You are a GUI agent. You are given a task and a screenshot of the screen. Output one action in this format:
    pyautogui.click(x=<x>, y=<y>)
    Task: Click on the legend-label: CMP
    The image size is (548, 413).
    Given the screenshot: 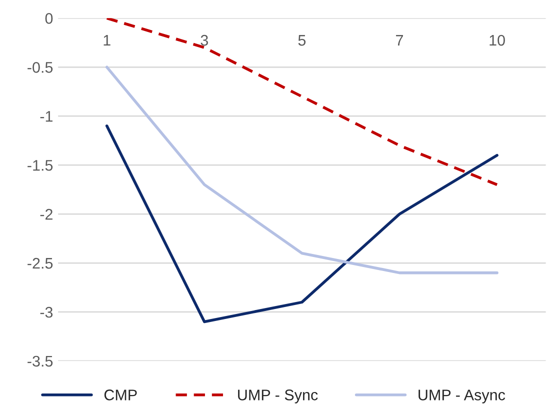 What is the action you would take?
    pyautogui.click(x=120, y=395)
    